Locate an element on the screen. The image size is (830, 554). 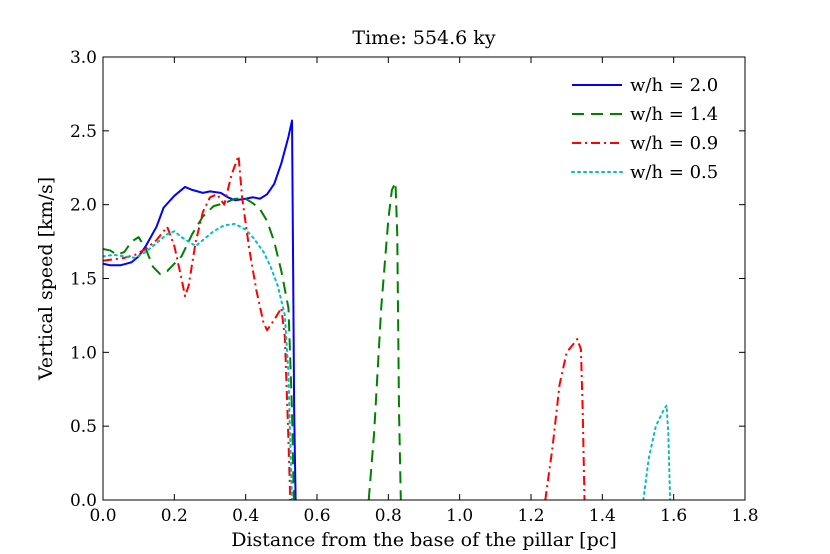
y-tick-label: 0.5 is located at coordinates (83, 427).